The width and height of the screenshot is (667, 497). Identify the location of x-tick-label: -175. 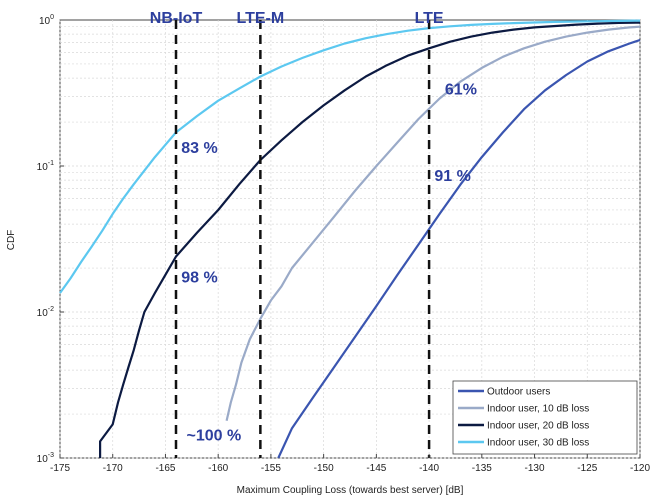
(60, 468).